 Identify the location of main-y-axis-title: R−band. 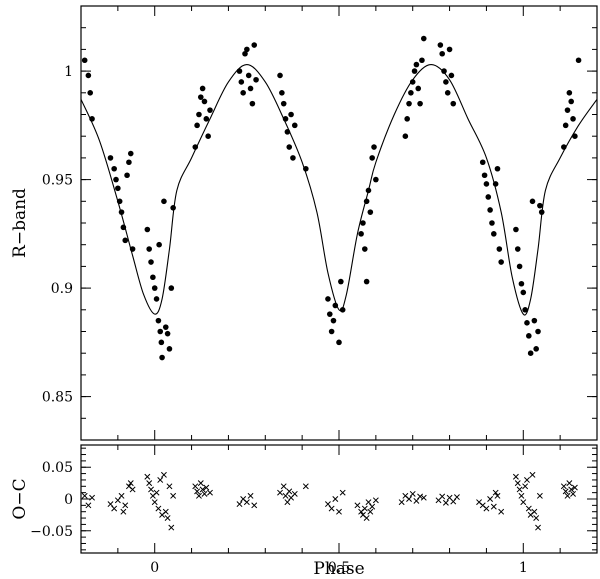
(20, 223).